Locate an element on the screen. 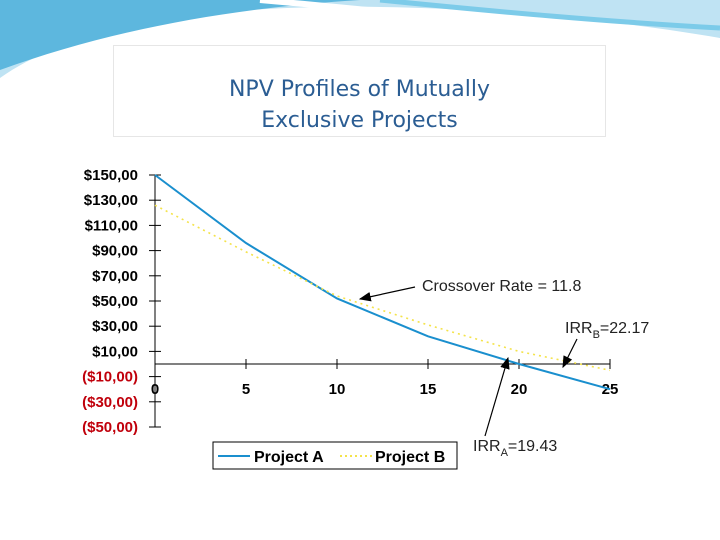 The image size is (720, 540). x-tick-label: 5 is located at coordinates (246, 389).